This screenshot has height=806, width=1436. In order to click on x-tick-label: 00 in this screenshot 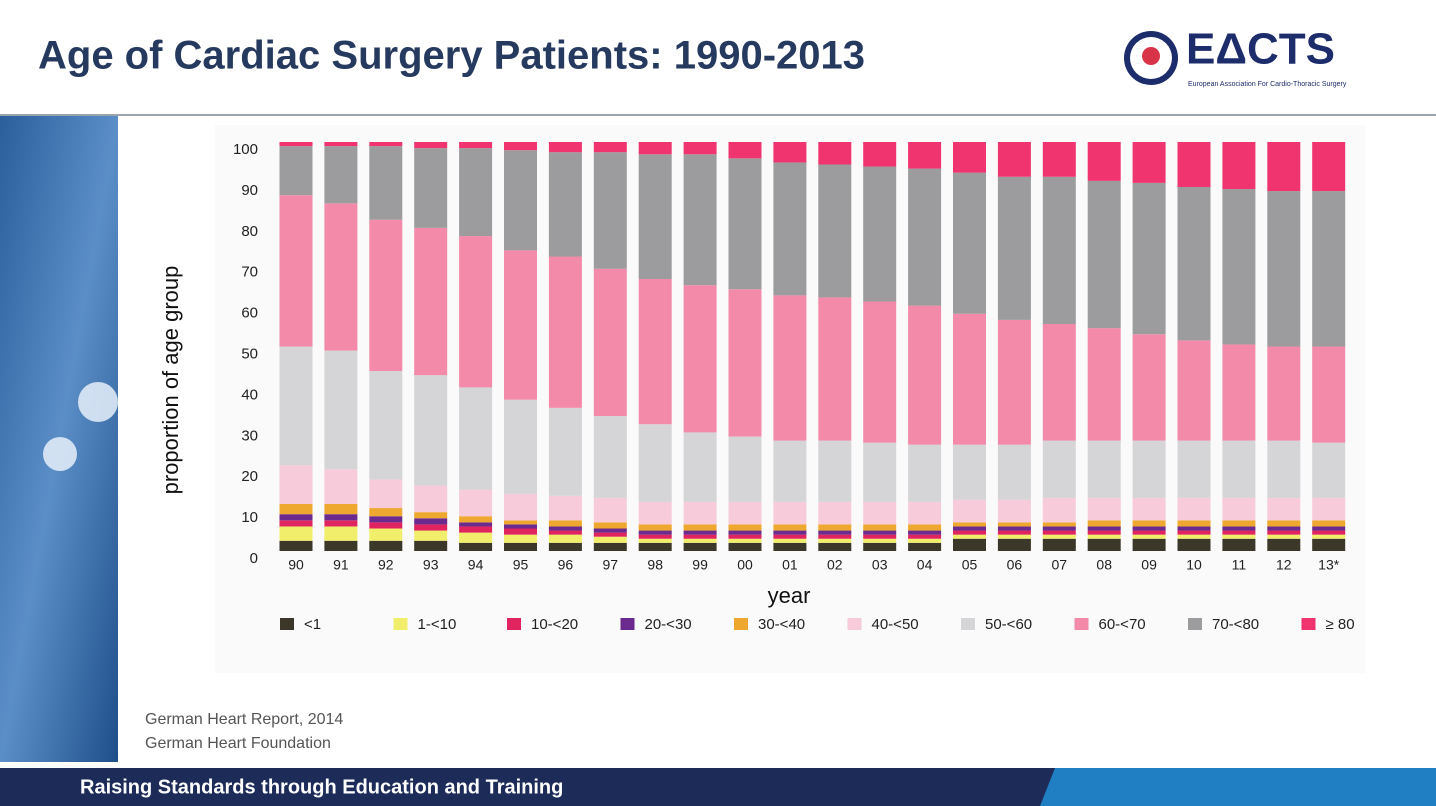, I will do `click(745, 565)`.